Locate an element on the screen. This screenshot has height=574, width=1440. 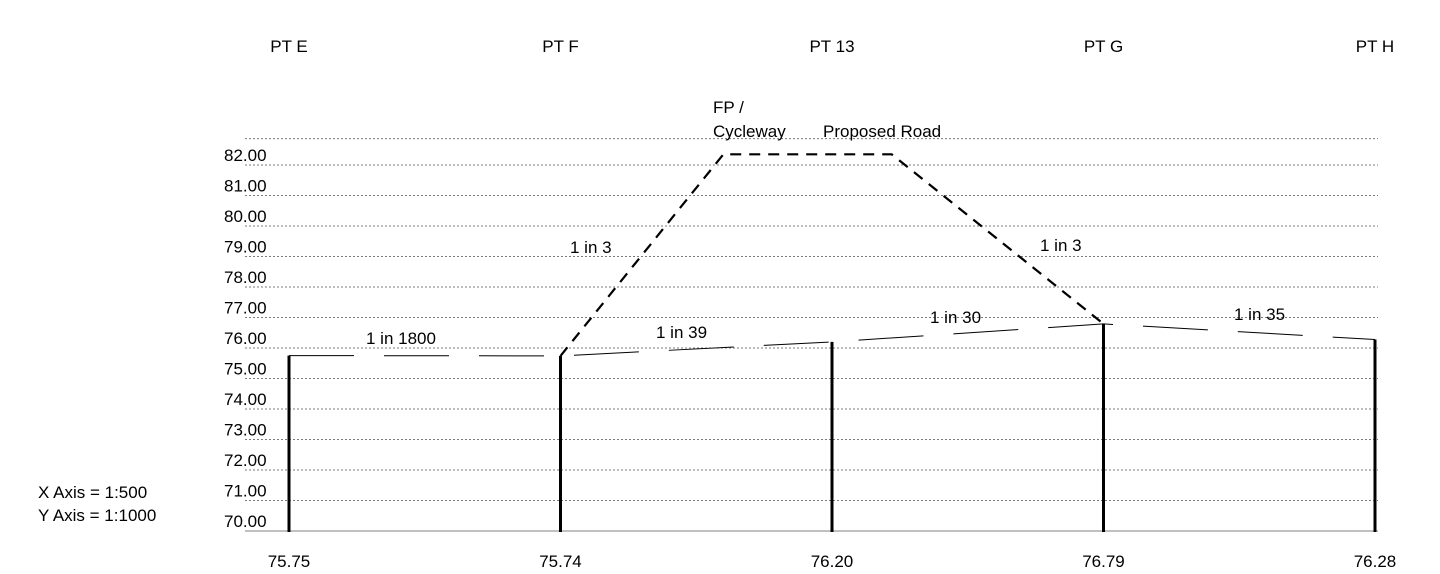
existing-ground-profile is located at coordinates (832, 340).